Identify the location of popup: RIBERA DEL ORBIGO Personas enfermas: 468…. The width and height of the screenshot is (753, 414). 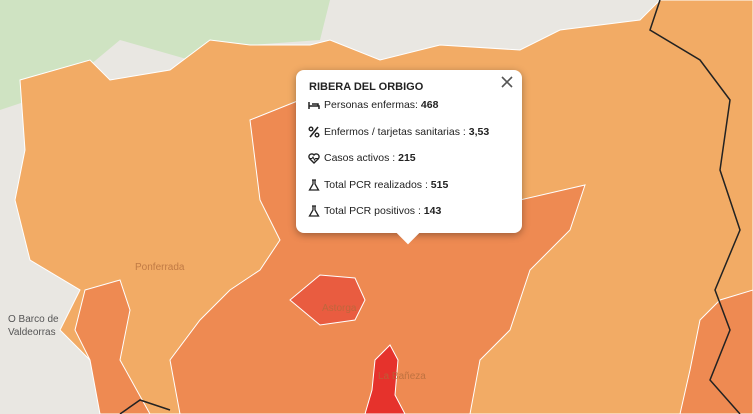
(409, 157).